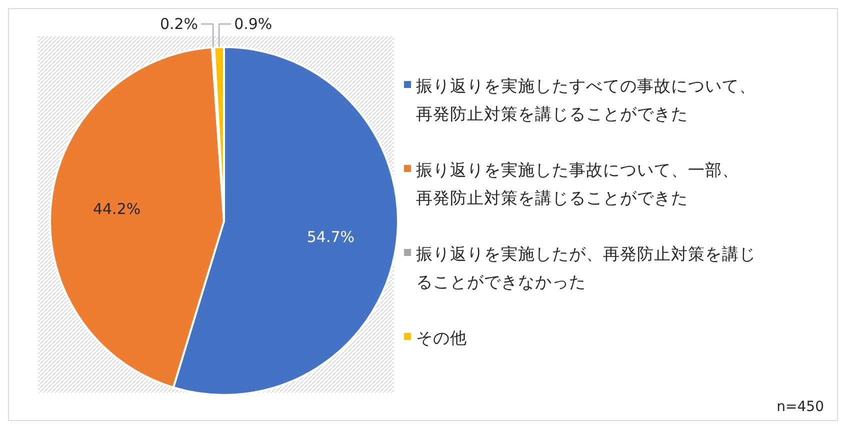 The height and width of the screenshot is (427, 844). I want to click on legend-label: 振り返りを実施したすべての事故について、再発防止対策を講じることができた, so click(586, 100).